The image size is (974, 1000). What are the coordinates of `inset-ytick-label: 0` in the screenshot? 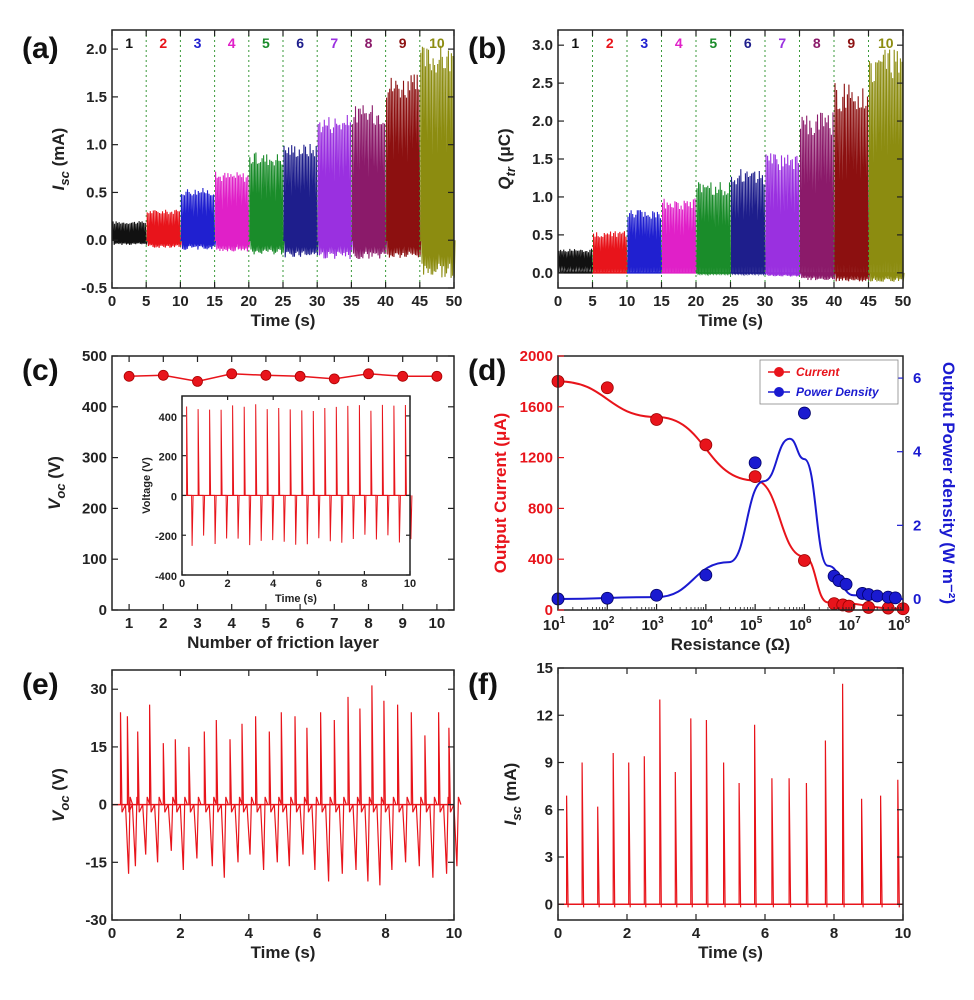 It's located at (174, 497).